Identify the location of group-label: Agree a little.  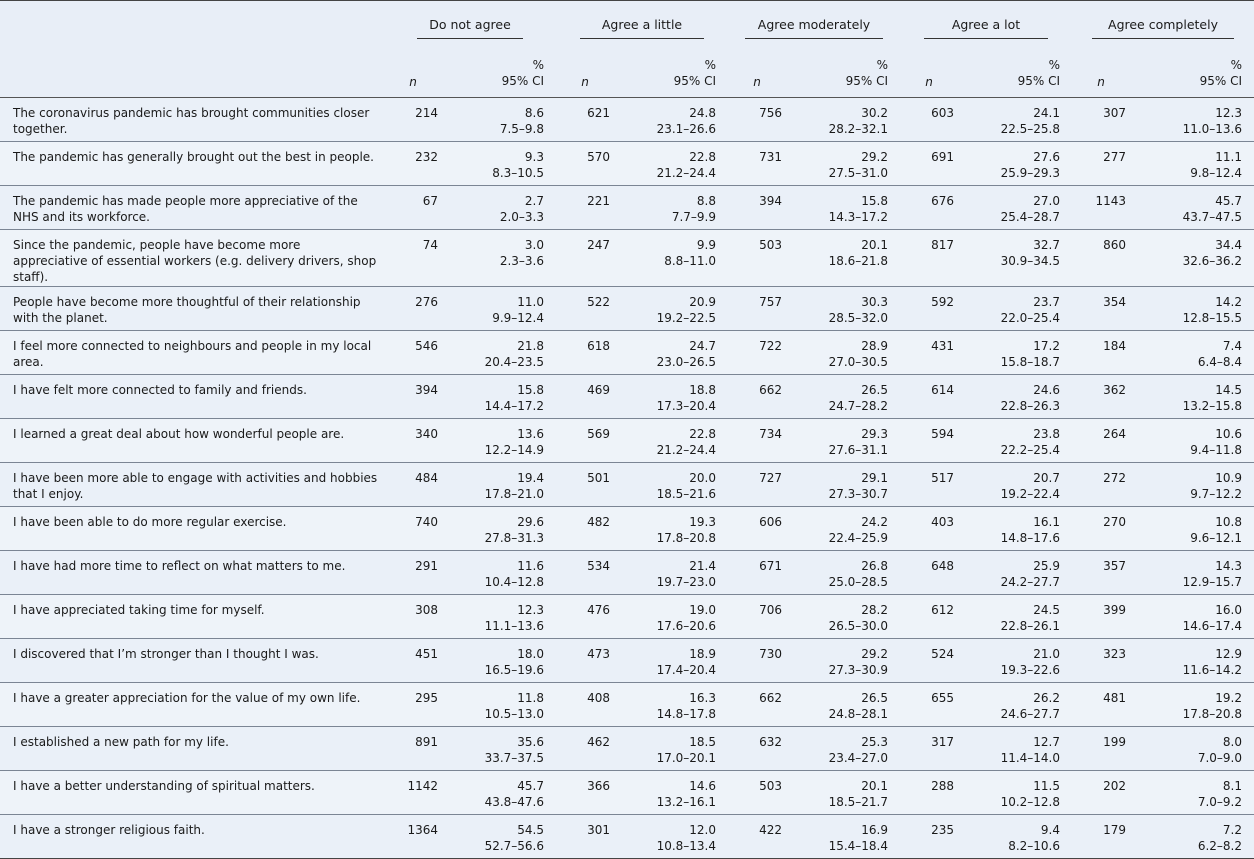
(642, 28).